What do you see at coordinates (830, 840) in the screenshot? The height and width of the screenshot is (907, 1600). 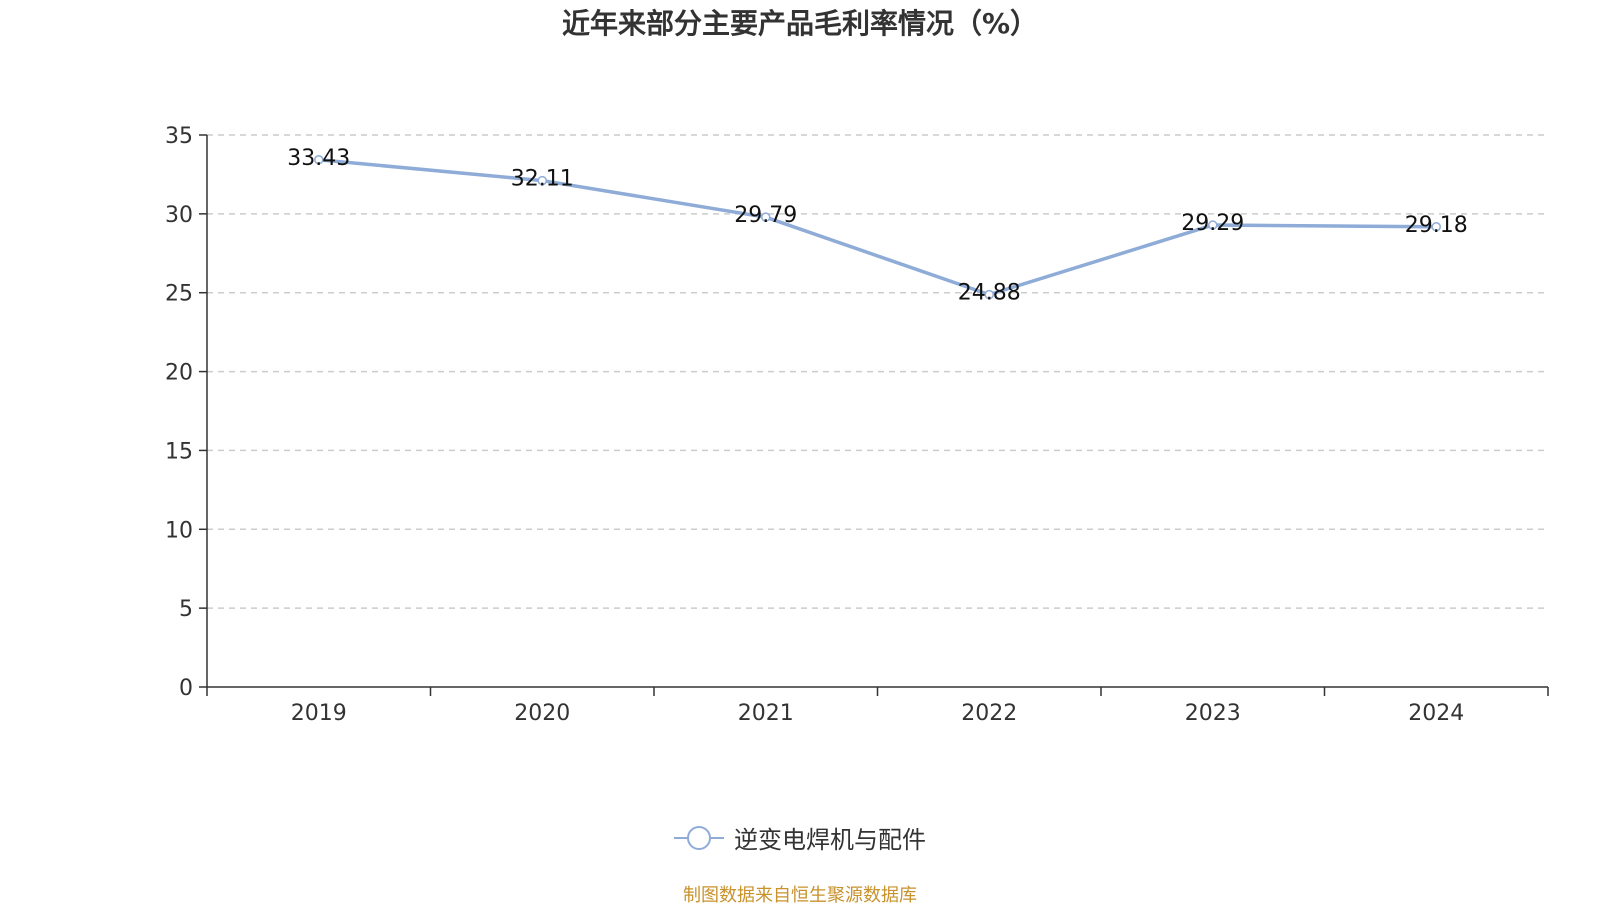 I see `legend-label: 逆变电焊机与配件` at bounding box center [830, 840].